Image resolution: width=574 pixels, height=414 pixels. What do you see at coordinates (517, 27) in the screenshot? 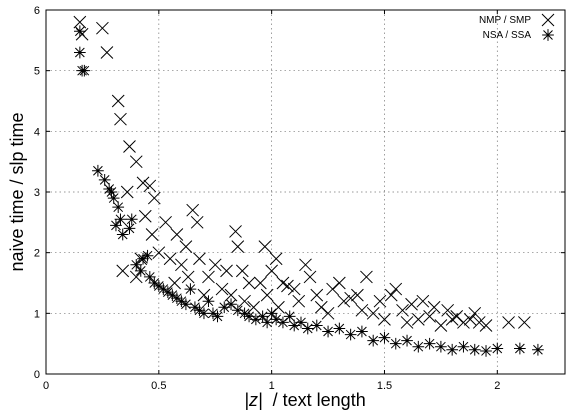
I see `legend: NMP / SMP NSA / SSA` at bounding box center [517, 27].